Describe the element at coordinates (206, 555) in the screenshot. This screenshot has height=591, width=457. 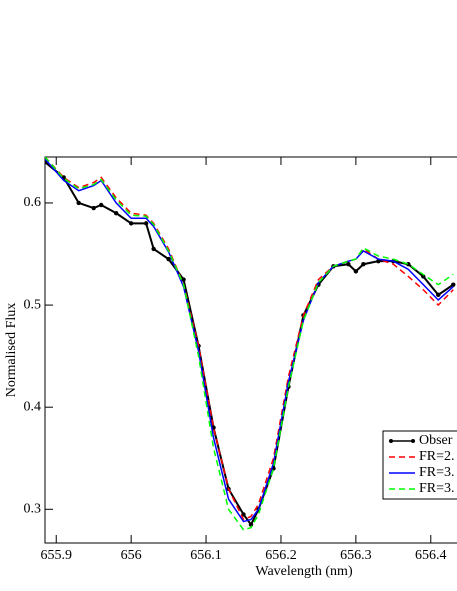
I see `x-tick-label: 656.1` at that location.